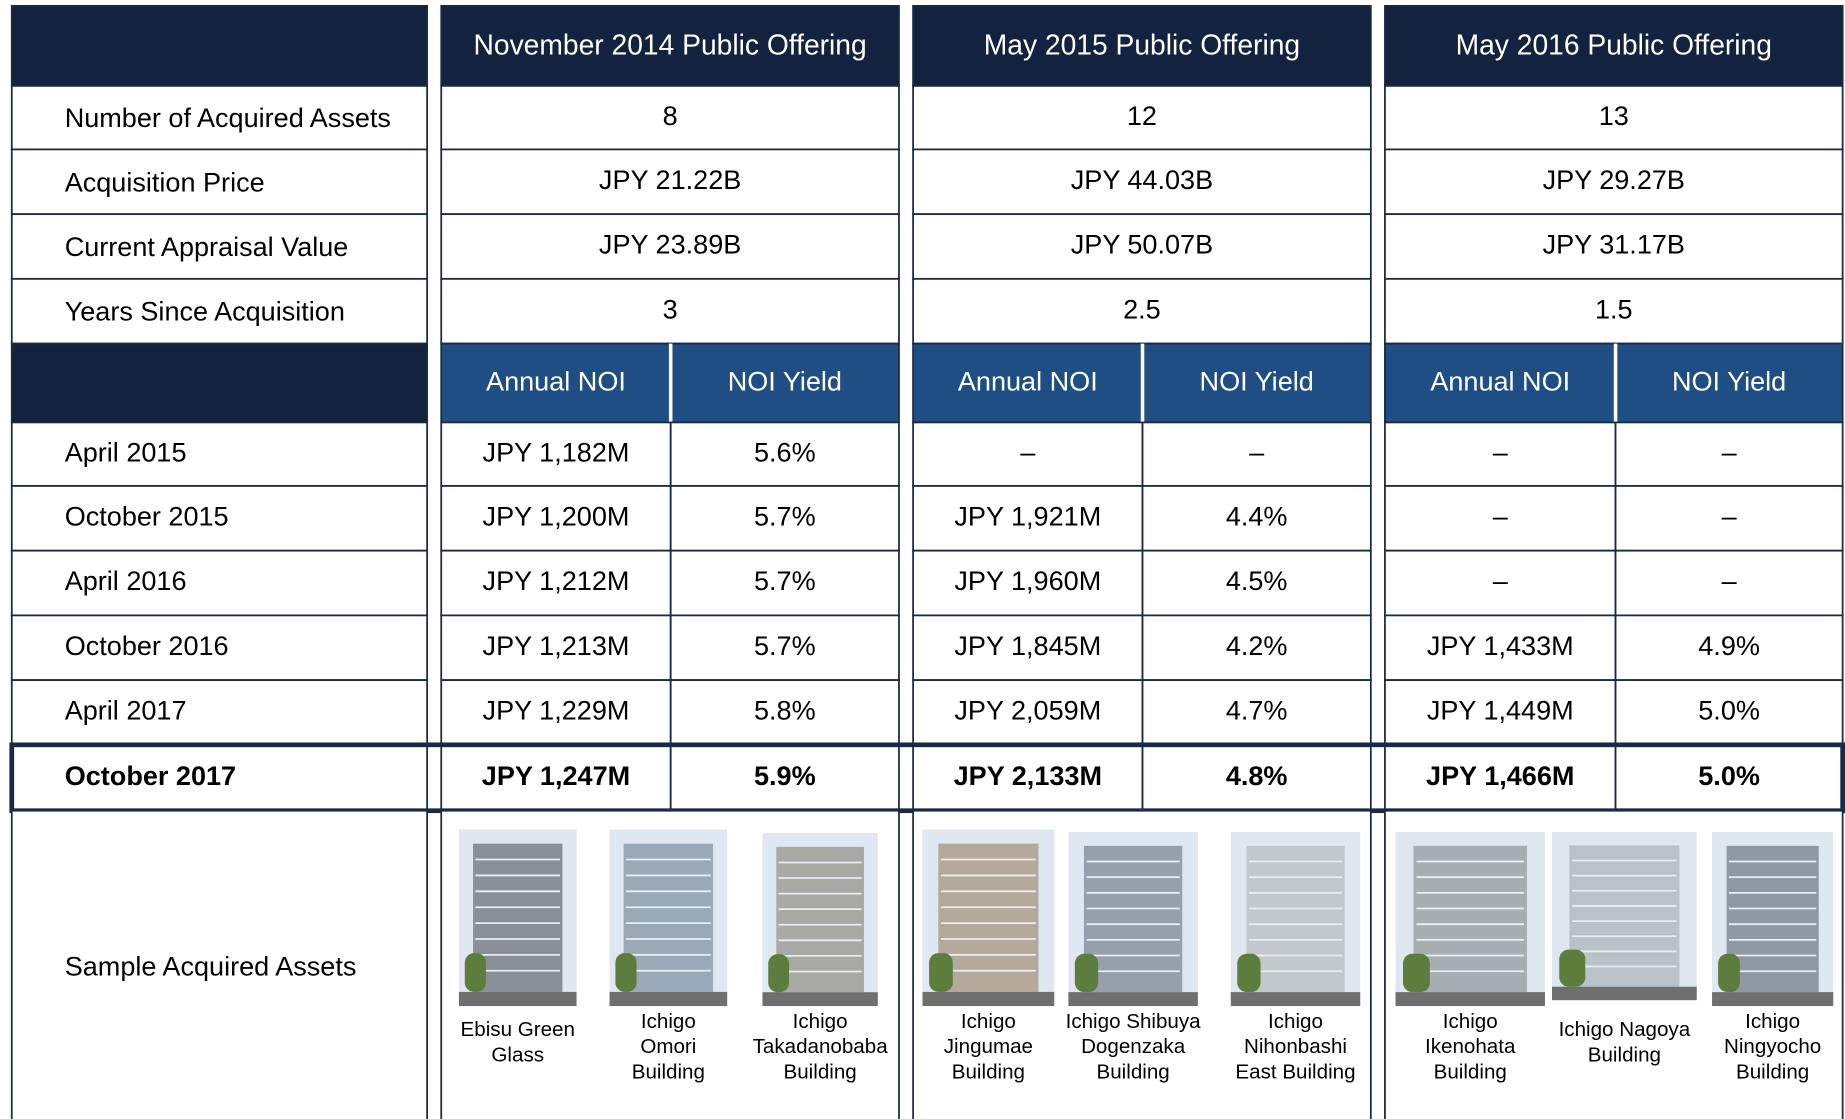  What do you see at coordinates (126, 711) in the screenshot?
I see `row-label: April 2017` at bounding box center [126, 711].